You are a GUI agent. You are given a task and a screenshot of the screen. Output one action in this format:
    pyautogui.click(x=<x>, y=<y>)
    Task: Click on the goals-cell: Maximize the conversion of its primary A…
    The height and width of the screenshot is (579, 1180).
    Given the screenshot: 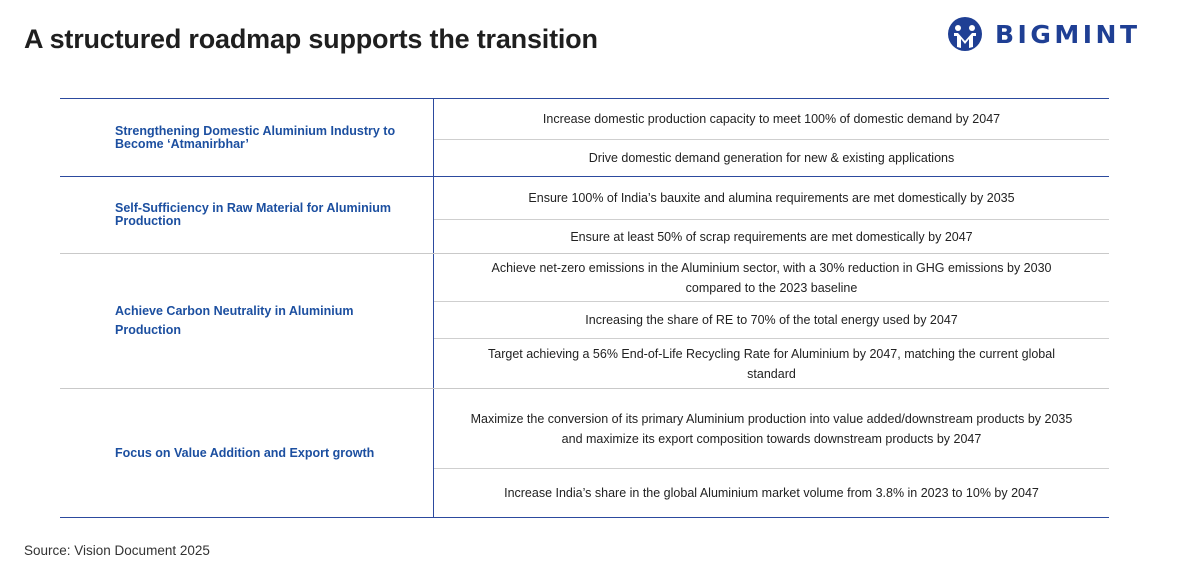 What is the action you would take?
    pyautogui.click(x=771, y=453)
    